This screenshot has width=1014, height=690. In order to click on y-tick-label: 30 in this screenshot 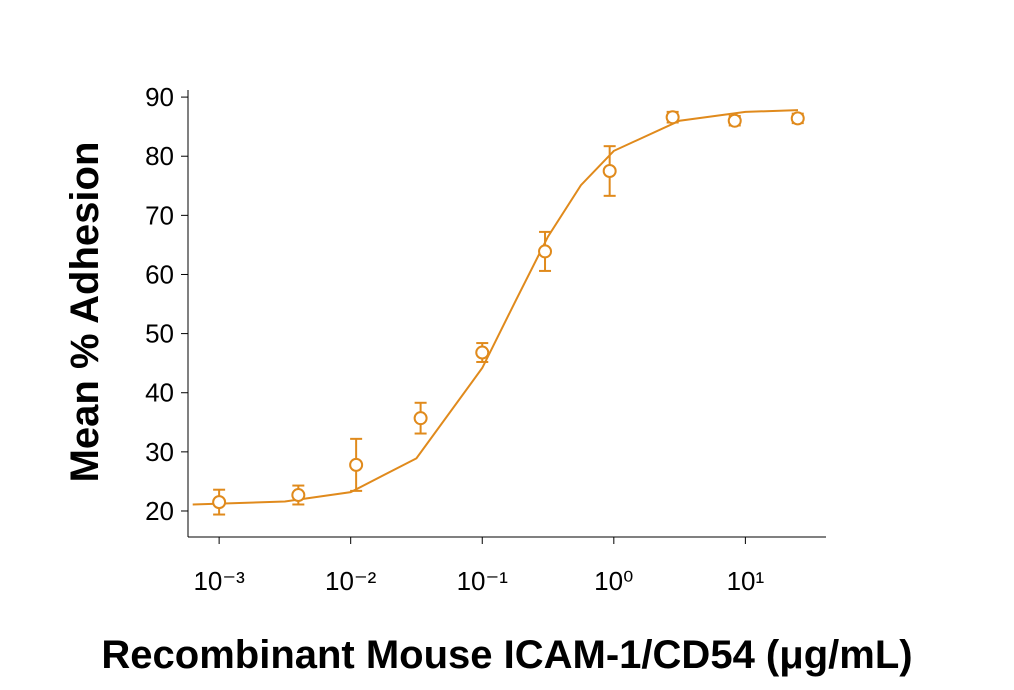, I will do `click(159, 452)`.